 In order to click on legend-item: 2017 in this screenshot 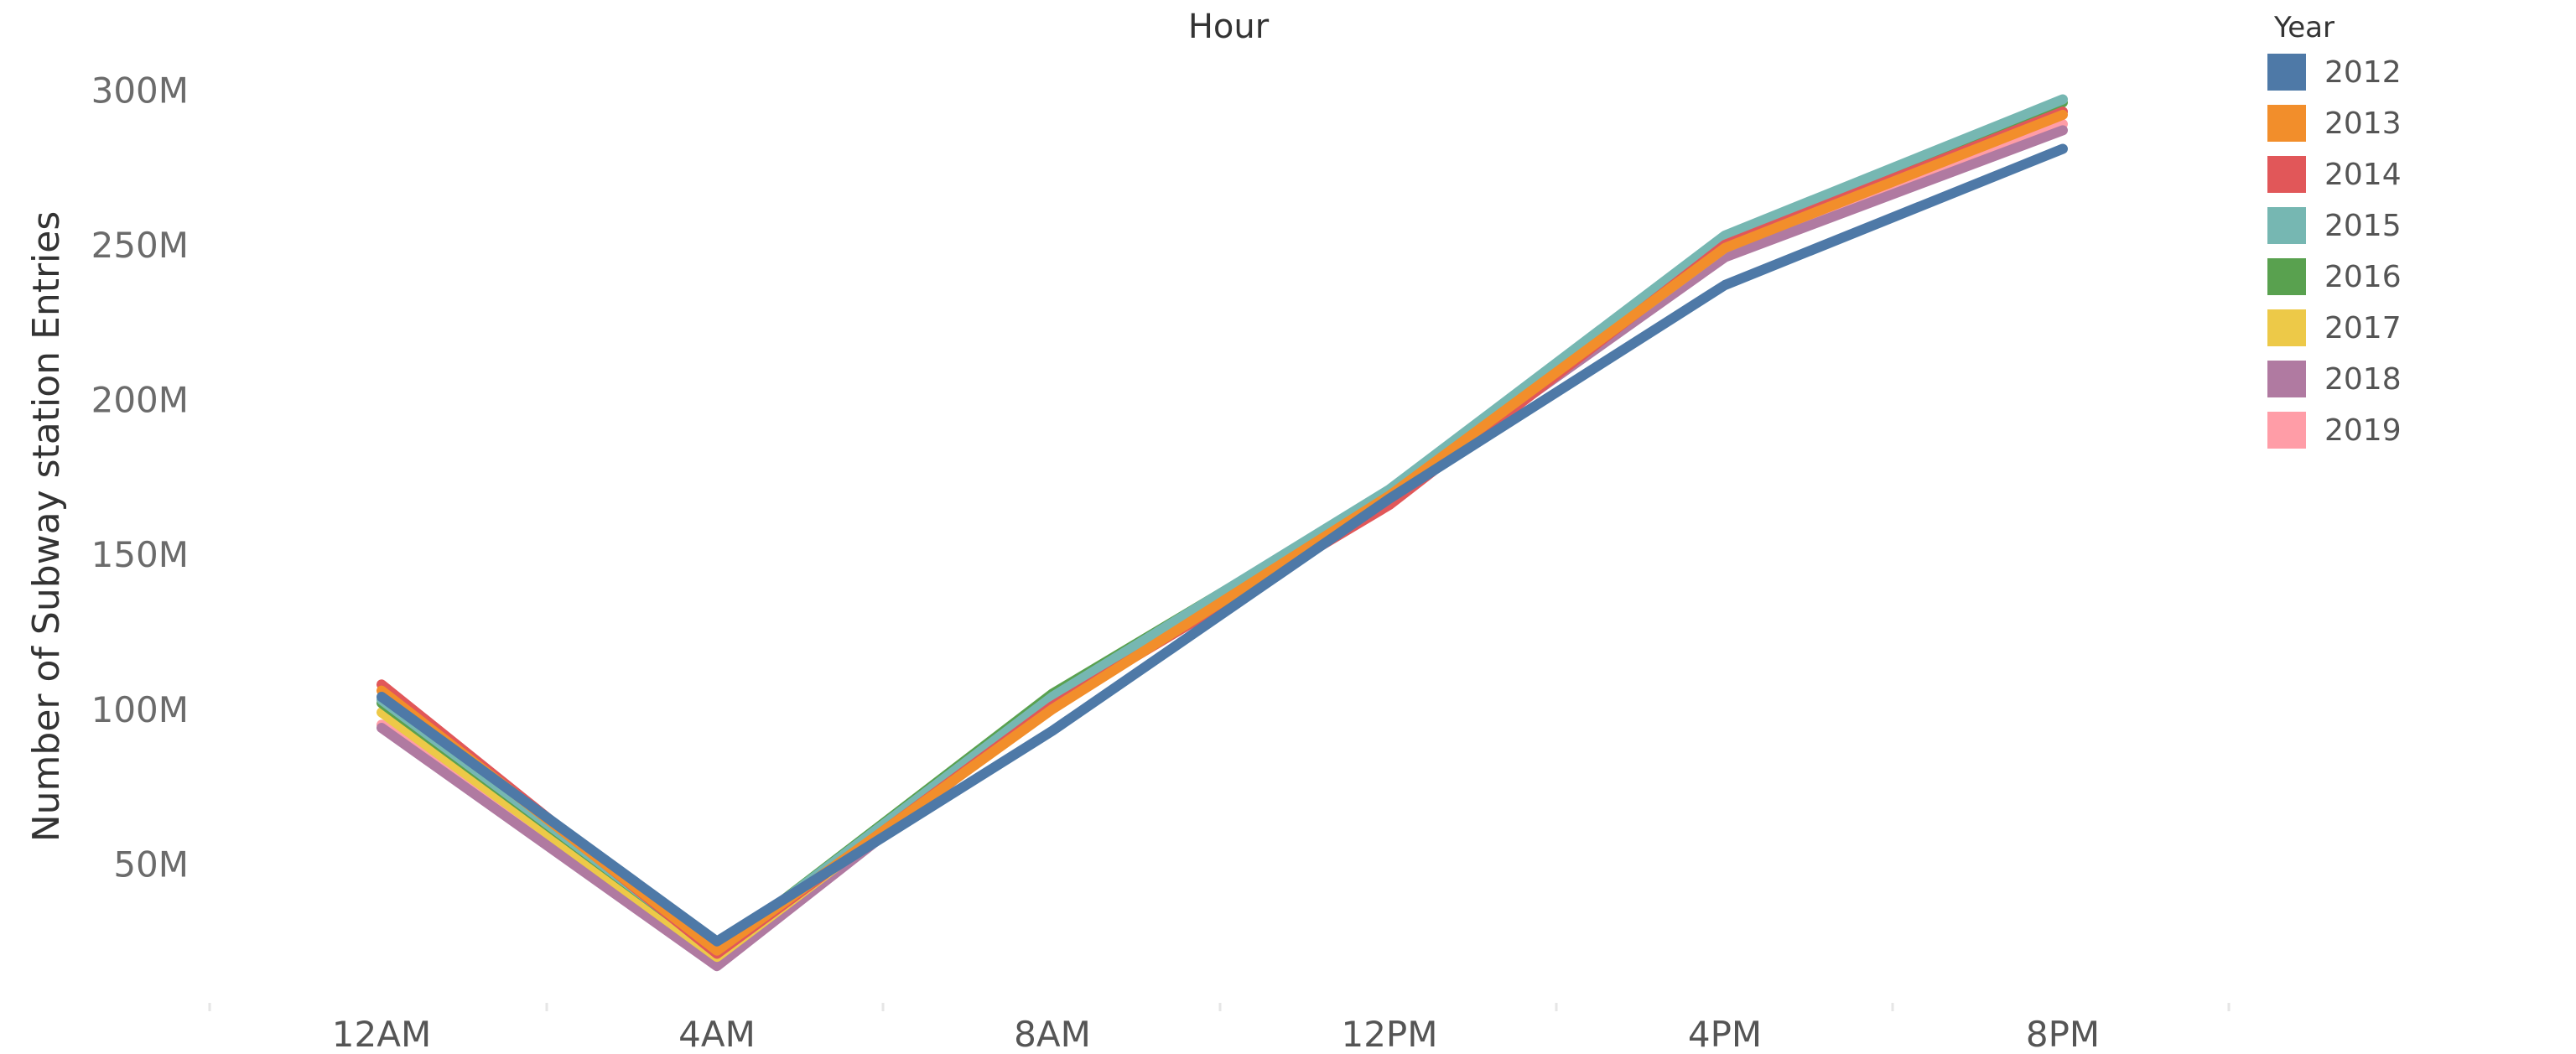, I will do `click(2334, 327)`.